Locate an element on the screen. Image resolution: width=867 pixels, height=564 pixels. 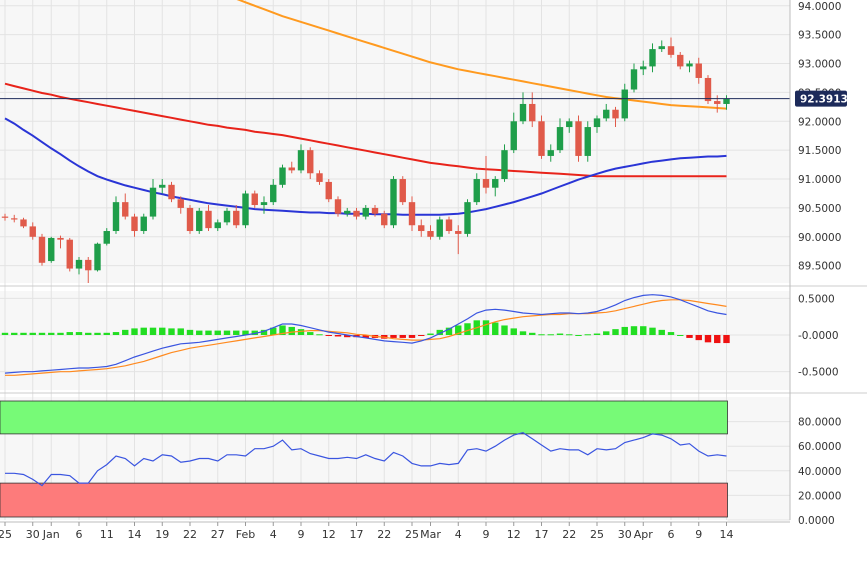
macd-tick-label: -0.5000 is located at coordinates (818, 373).